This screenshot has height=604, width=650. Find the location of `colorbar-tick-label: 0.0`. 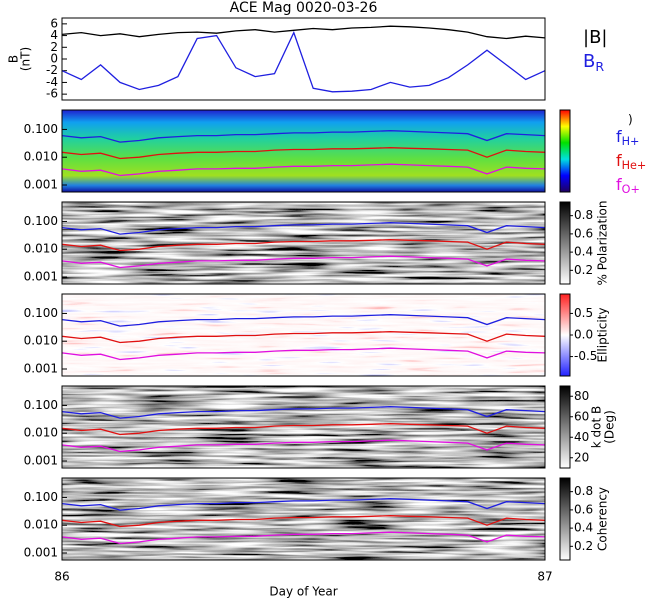

colorbar-tick-label: 0.0 is located at coordinates (583, 335).